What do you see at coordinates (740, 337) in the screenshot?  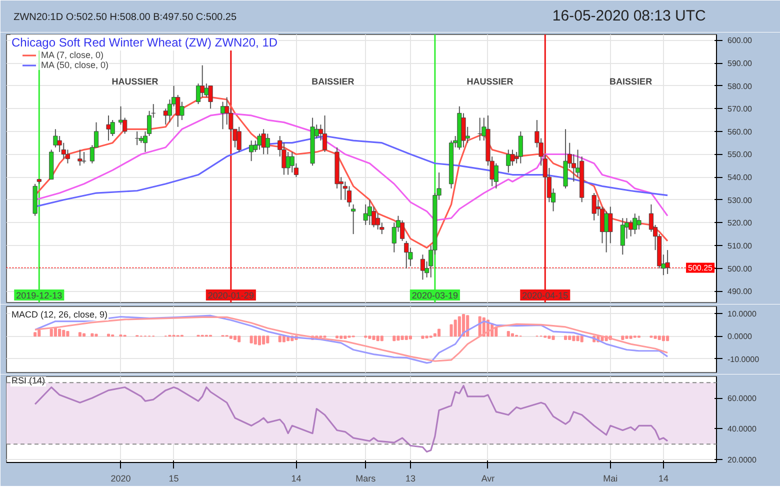 I see `y-tick-label: 0.0000` at bounding box center [740, 337].